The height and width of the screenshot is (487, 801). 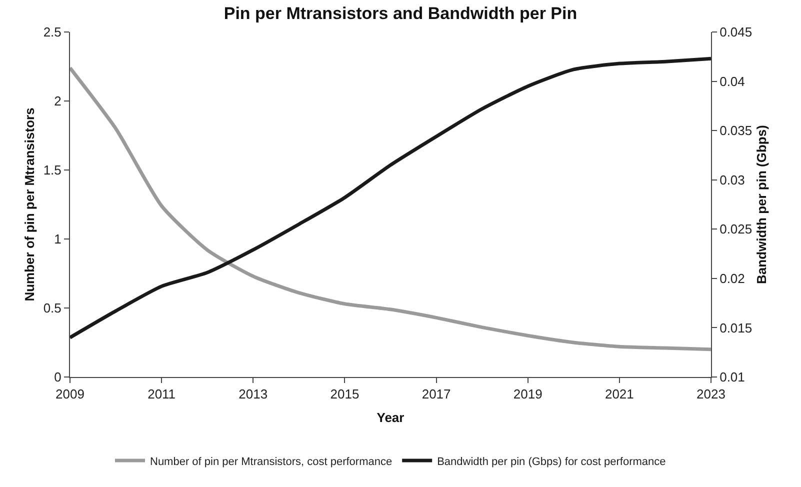 I want to click on chart-title: Pin per Mtransistors and Bandwidth per Pin, so click(x=401, y=14).